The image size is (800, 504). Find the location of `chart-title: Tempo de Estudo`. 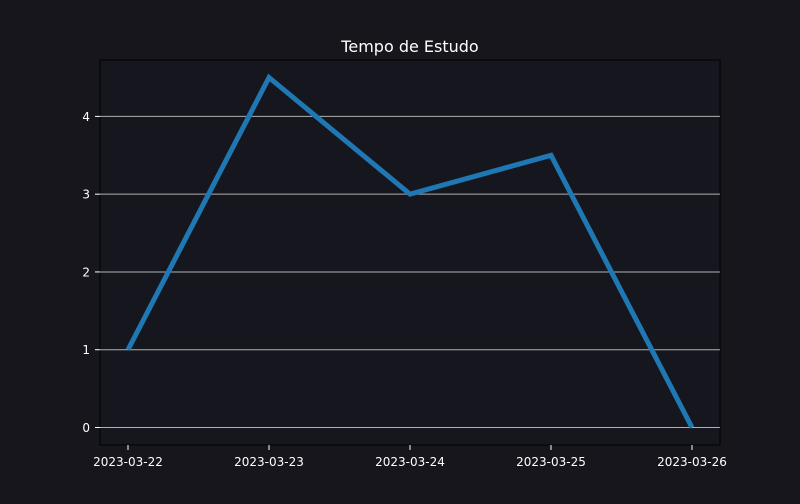

chart-title: Tempo de Estudo is located at coordinates (409, 46).